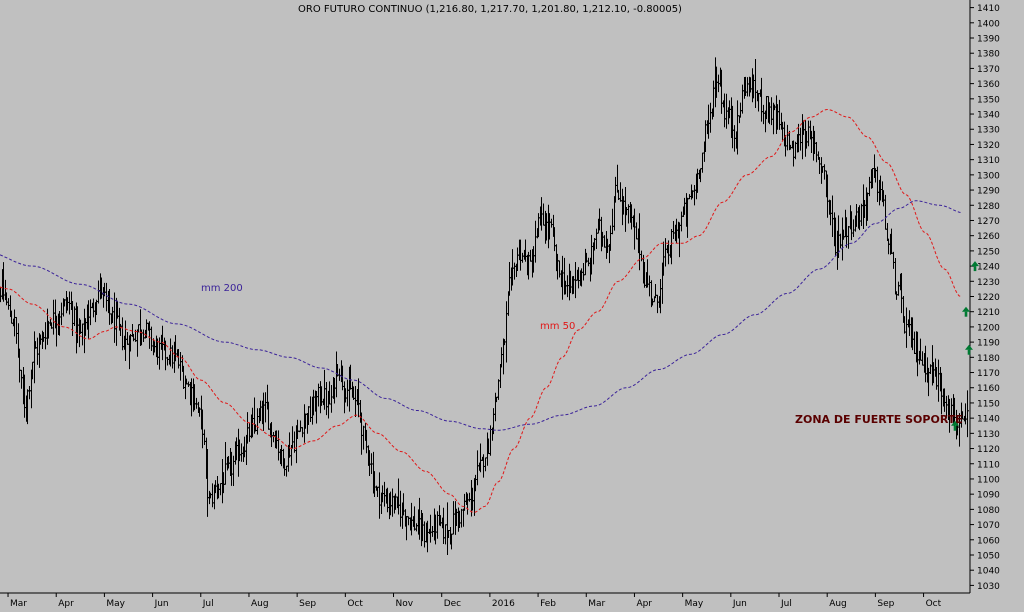 Image resolution: width=1024 pixels, height=612 pixels. I want to click on y-tick-label: 1250, so click(988, 252).